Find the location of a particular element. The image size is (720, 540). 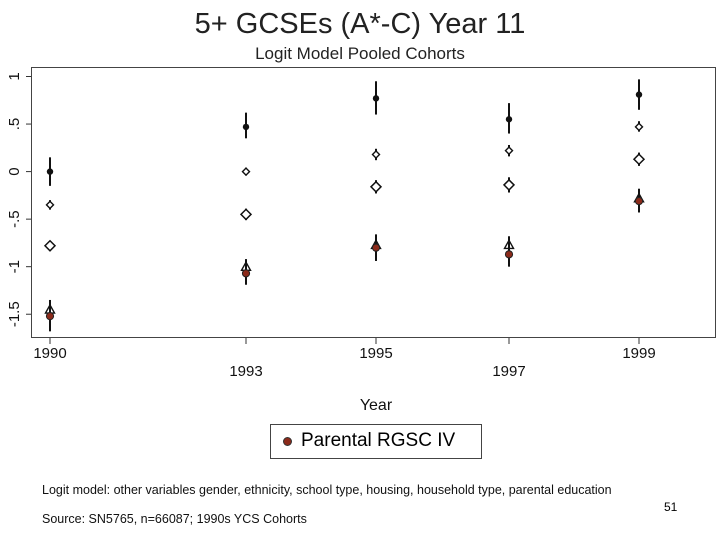

page-number: 51 is located at coordinates (671, 507).